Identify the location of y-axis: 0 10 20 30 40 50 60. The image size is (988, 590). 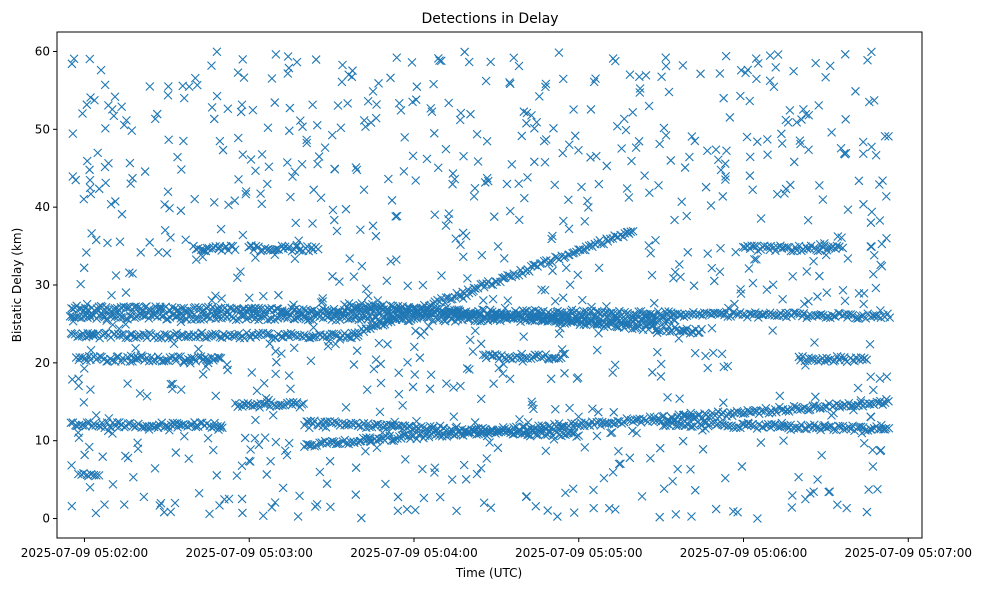
(46, 285).